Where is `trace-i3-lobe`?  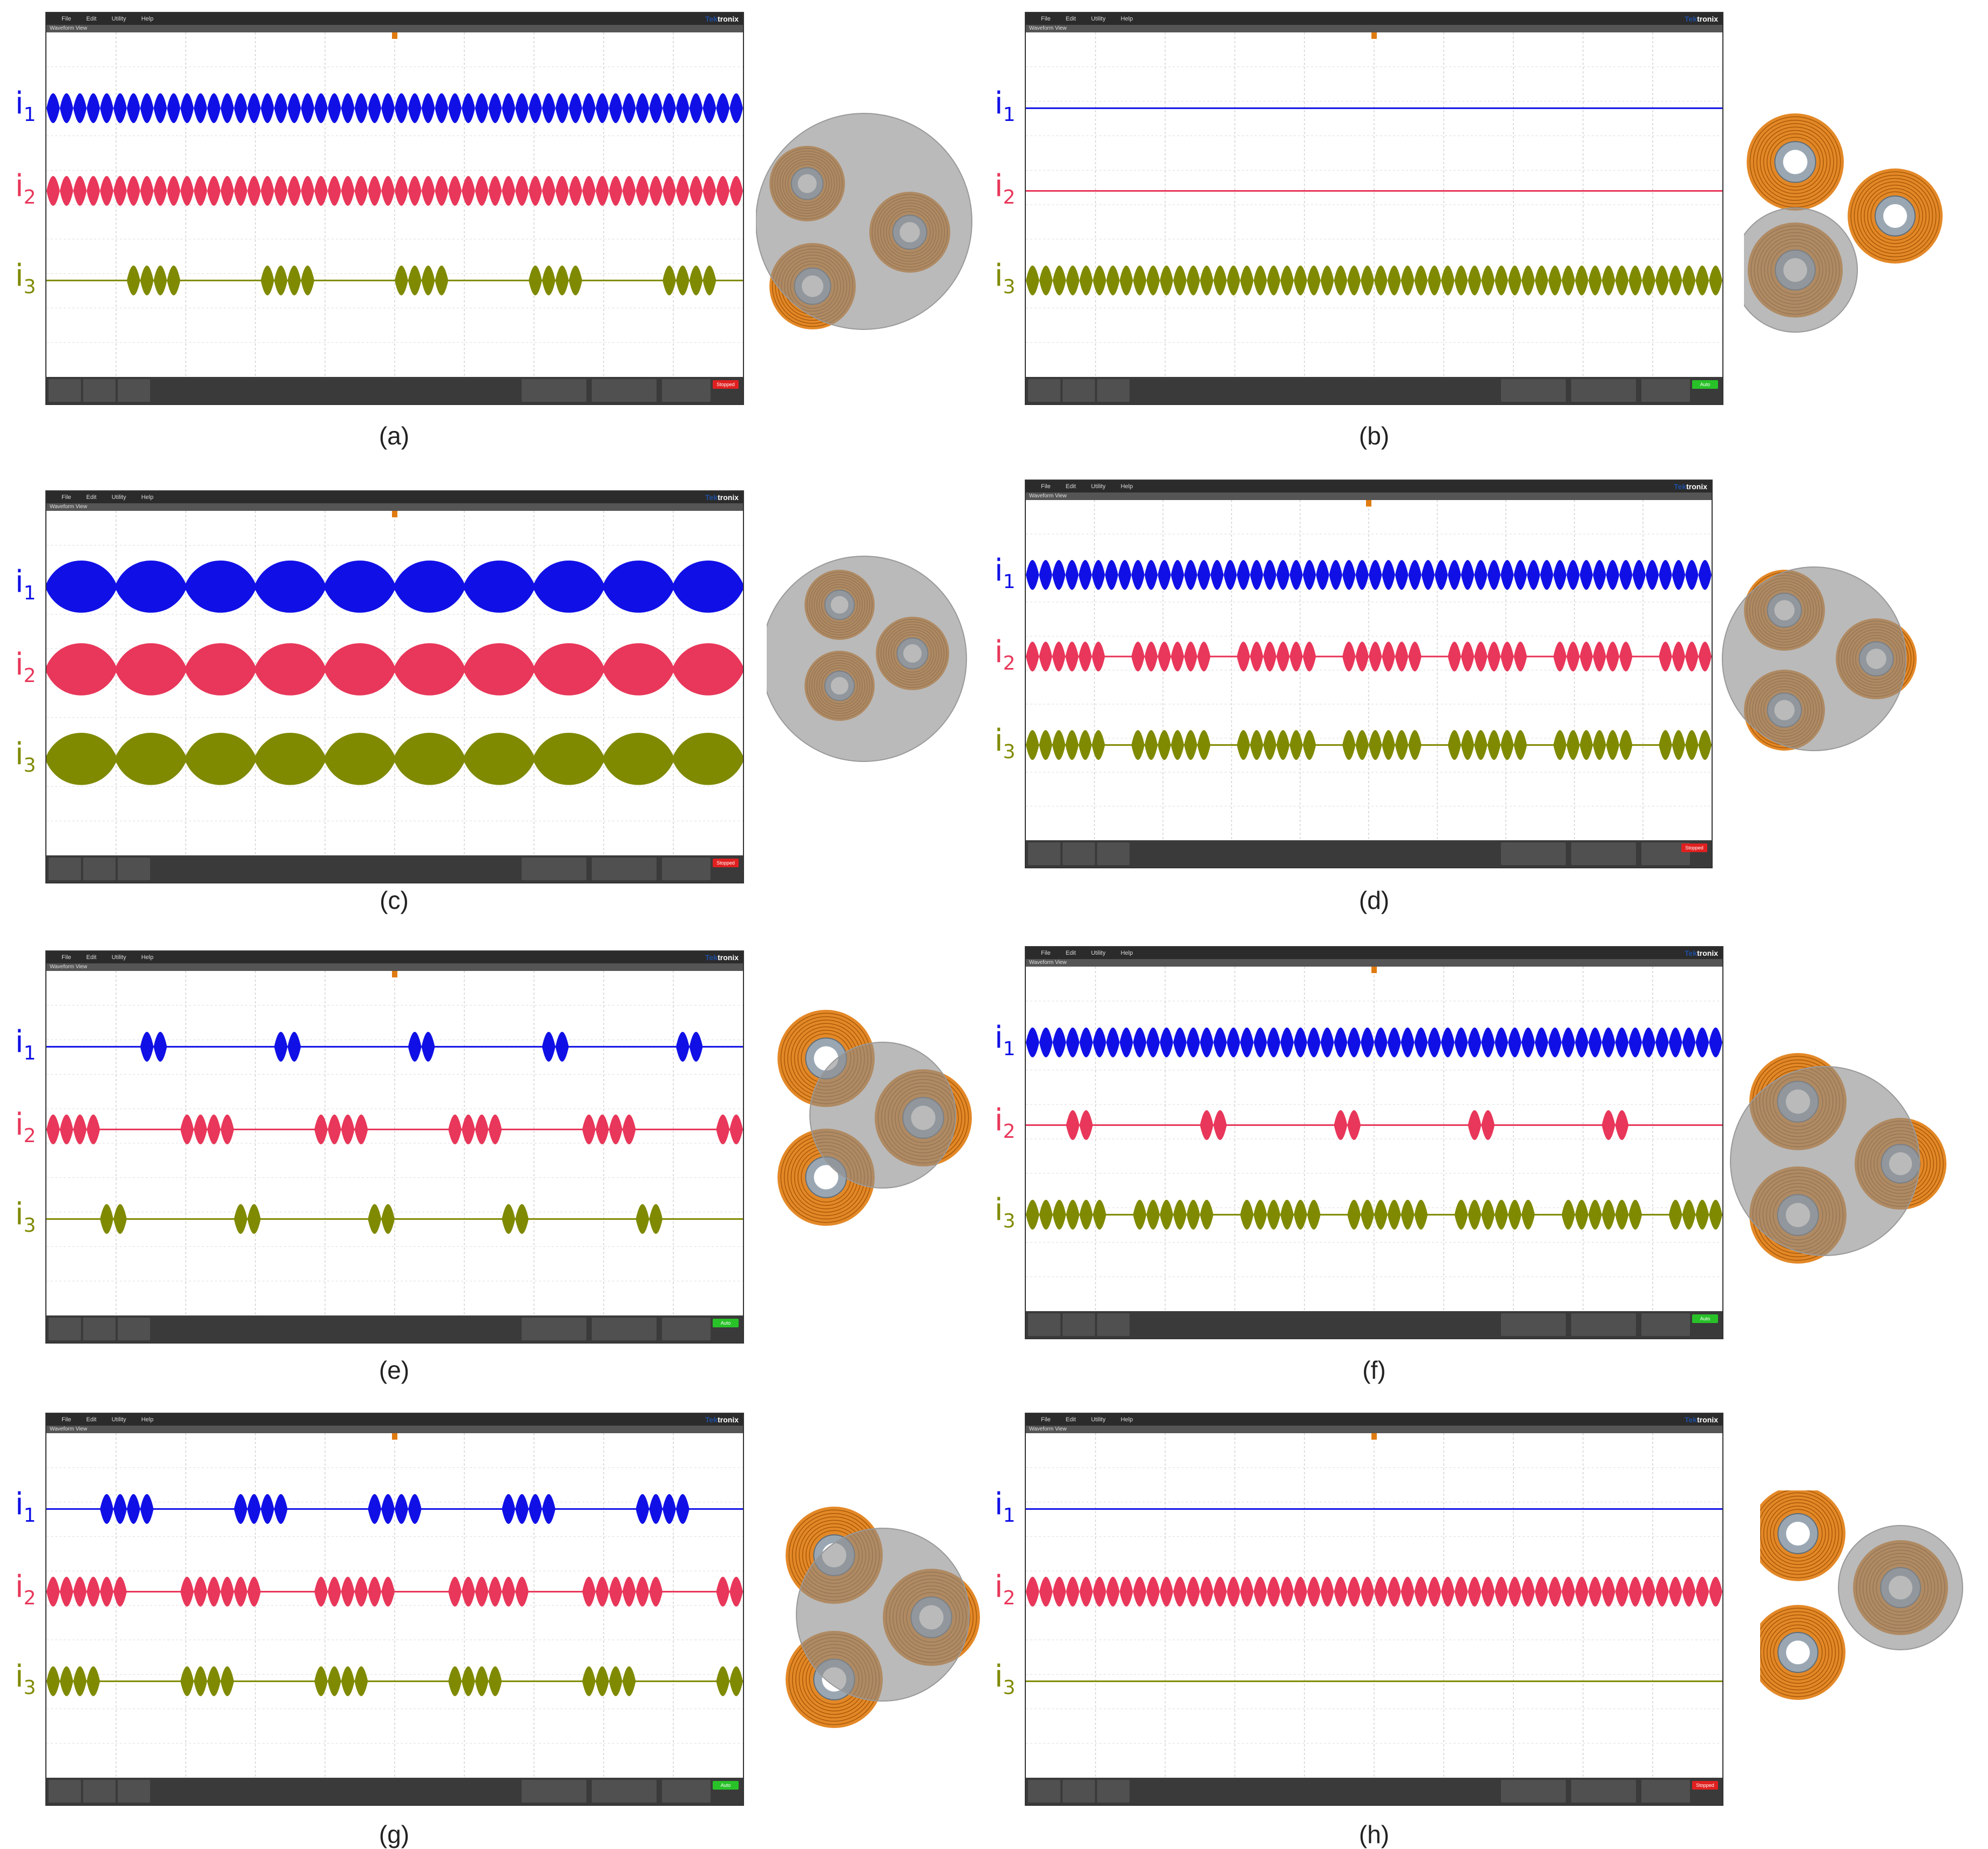
trace-i3-lobe is located at coordinates (638, 759).